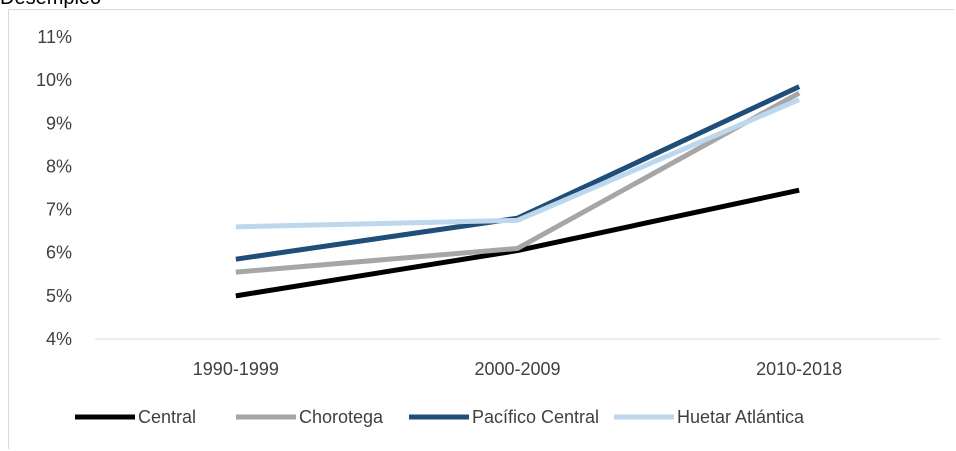 Image resolution: width=956 pixels, height=451 pixels. I want to click on chart-title: Desempleo, so click(50, 5).